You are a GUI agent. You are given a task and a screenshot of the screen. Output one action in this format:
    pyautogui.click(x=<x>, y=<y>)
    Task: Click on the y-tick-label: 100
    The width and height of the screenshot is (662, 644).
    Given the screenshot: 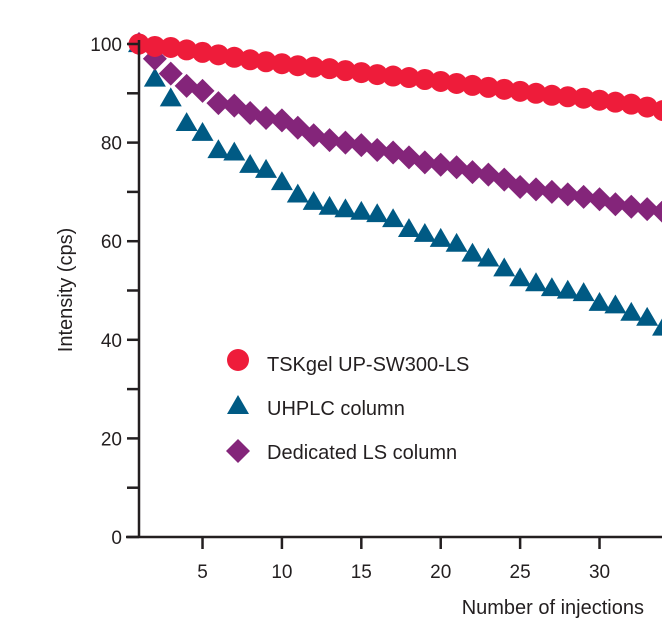 What is the action you would take?
    pyautogui.click(x=106, y=45)
    